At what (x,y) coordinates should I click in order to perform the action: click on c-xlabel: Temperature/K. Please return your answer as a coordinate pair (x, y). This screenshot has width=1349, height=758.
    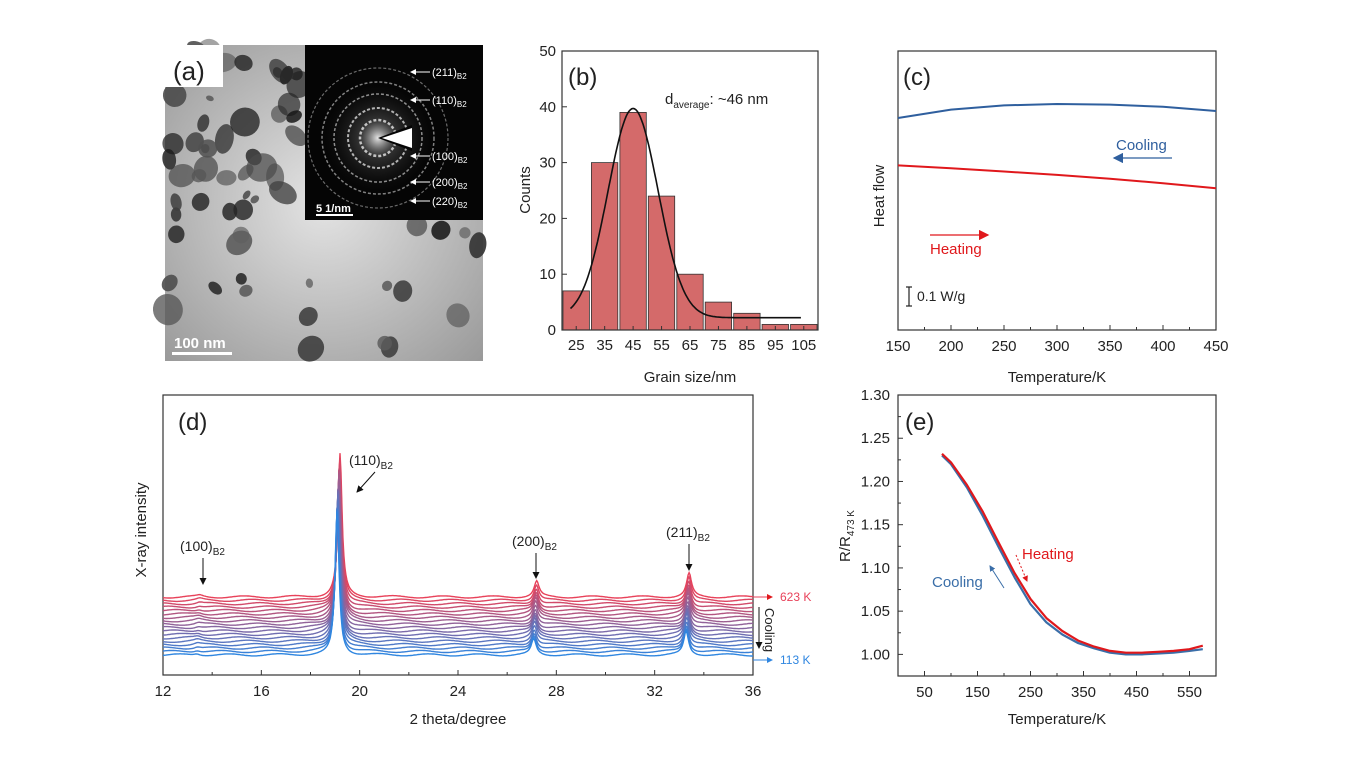
    Looking at the image, I should click on (1057, 377).